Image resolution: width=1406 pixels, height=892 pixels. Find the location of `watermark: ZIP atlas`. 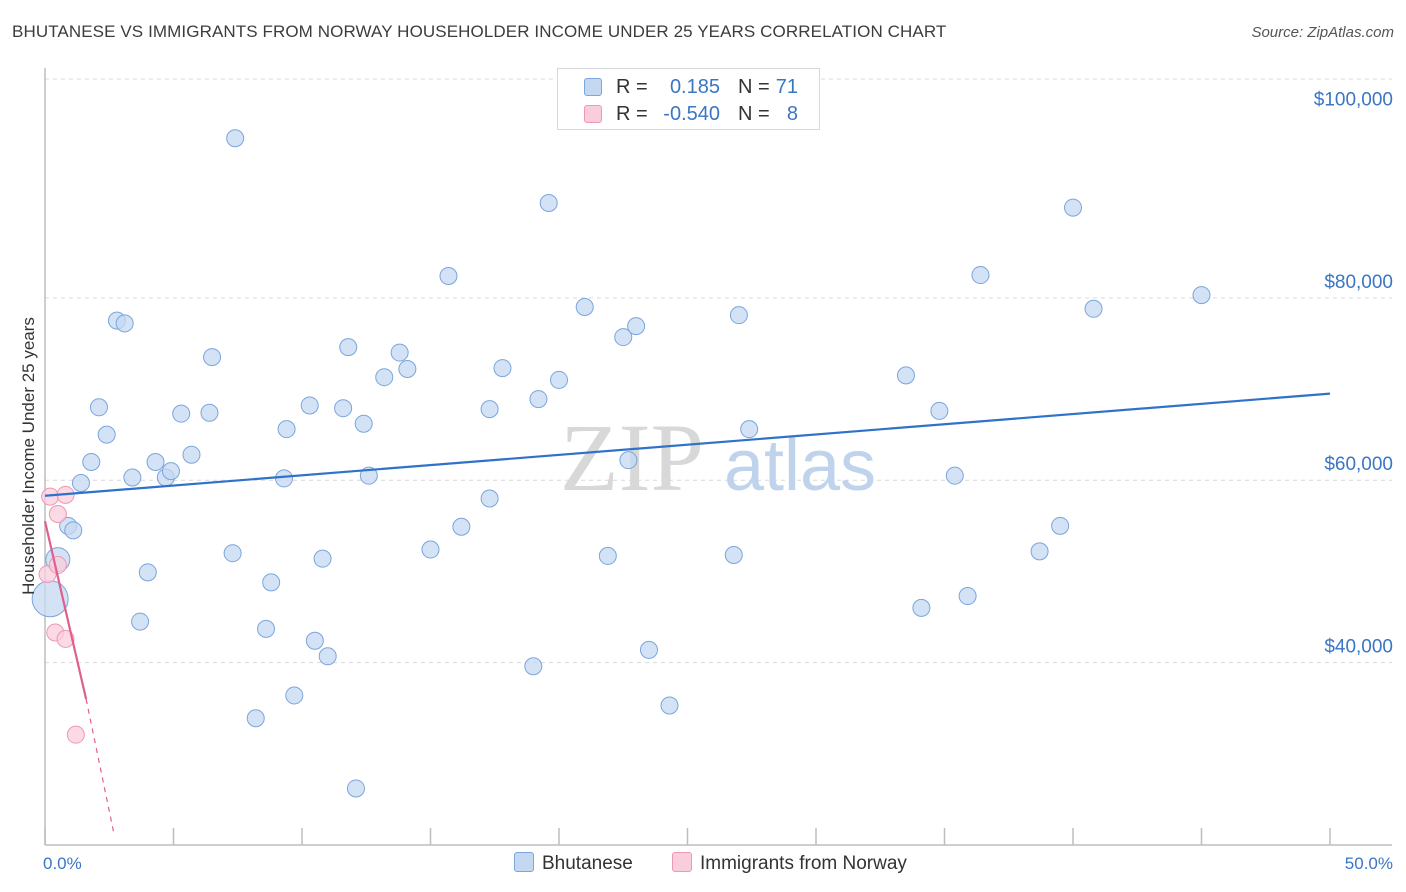

watermark: ZIP atlas is located at coordinates (718, 457).